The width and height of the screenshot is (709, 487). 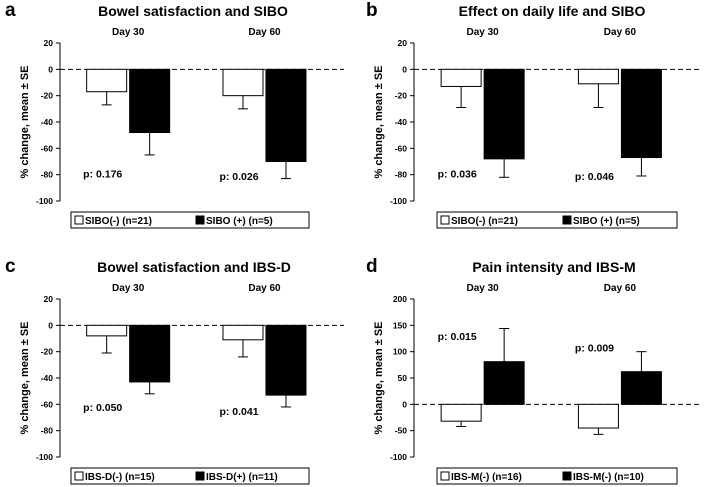 What do you see at coordinates (238, 177) in the screenshot?
I see `p-value-annotation: p: 0.026` at bounding box center [238, 177].